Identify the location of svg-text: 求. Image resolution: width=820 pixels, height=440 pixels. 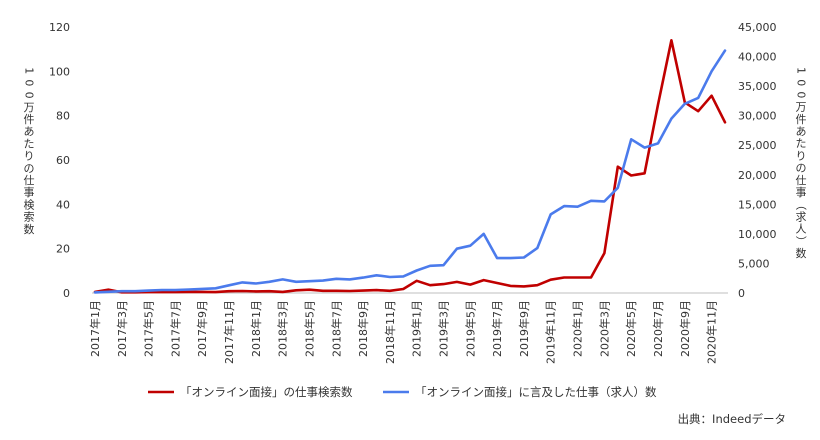
(801, 216).